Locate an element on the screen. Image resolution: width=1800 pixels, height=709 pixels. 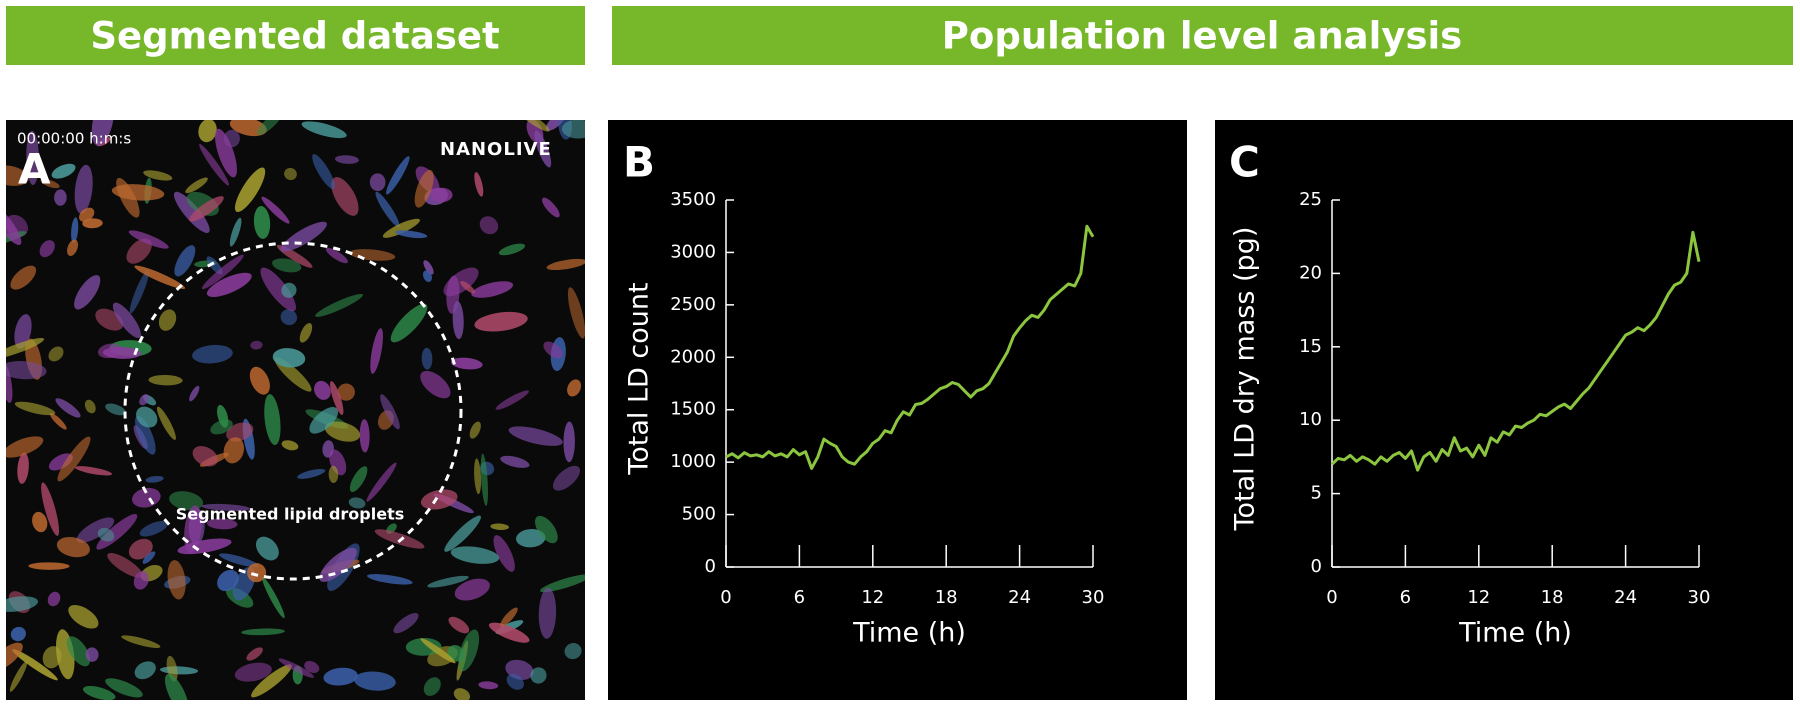
brand: NANOLIVE is located at coordinates (496, 149).